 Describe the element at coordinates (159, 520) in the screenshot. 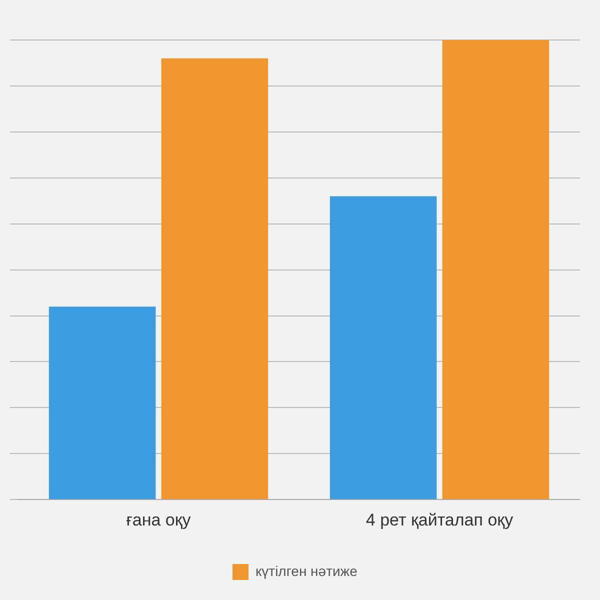

I see `x-tick-label: ғана оқу` at that location.